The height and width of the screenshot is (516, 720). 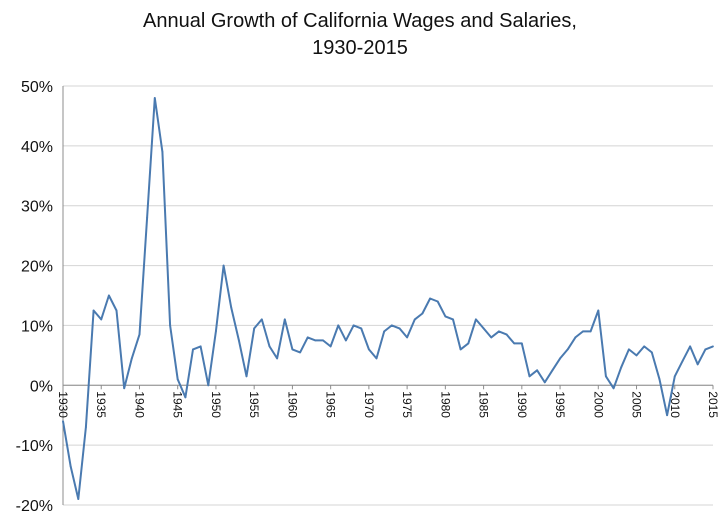 What do you see at coordinates (560, 404) in the screenshot?
I see `x-tick-label: 1995` at bounding box center [560, 404].